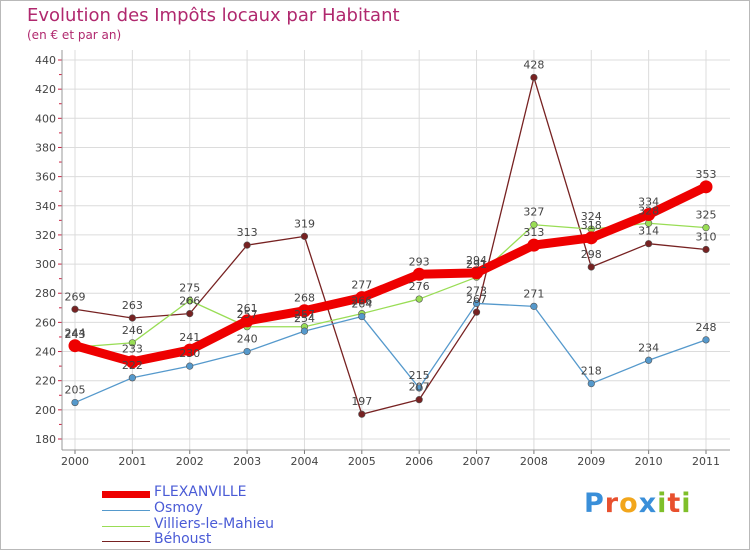 The image size is (750, 550). What do you see at coordinates (126, 510) in the screenshot?
I see `legend-swatch-osmoy` at bounding box center [126, 510].